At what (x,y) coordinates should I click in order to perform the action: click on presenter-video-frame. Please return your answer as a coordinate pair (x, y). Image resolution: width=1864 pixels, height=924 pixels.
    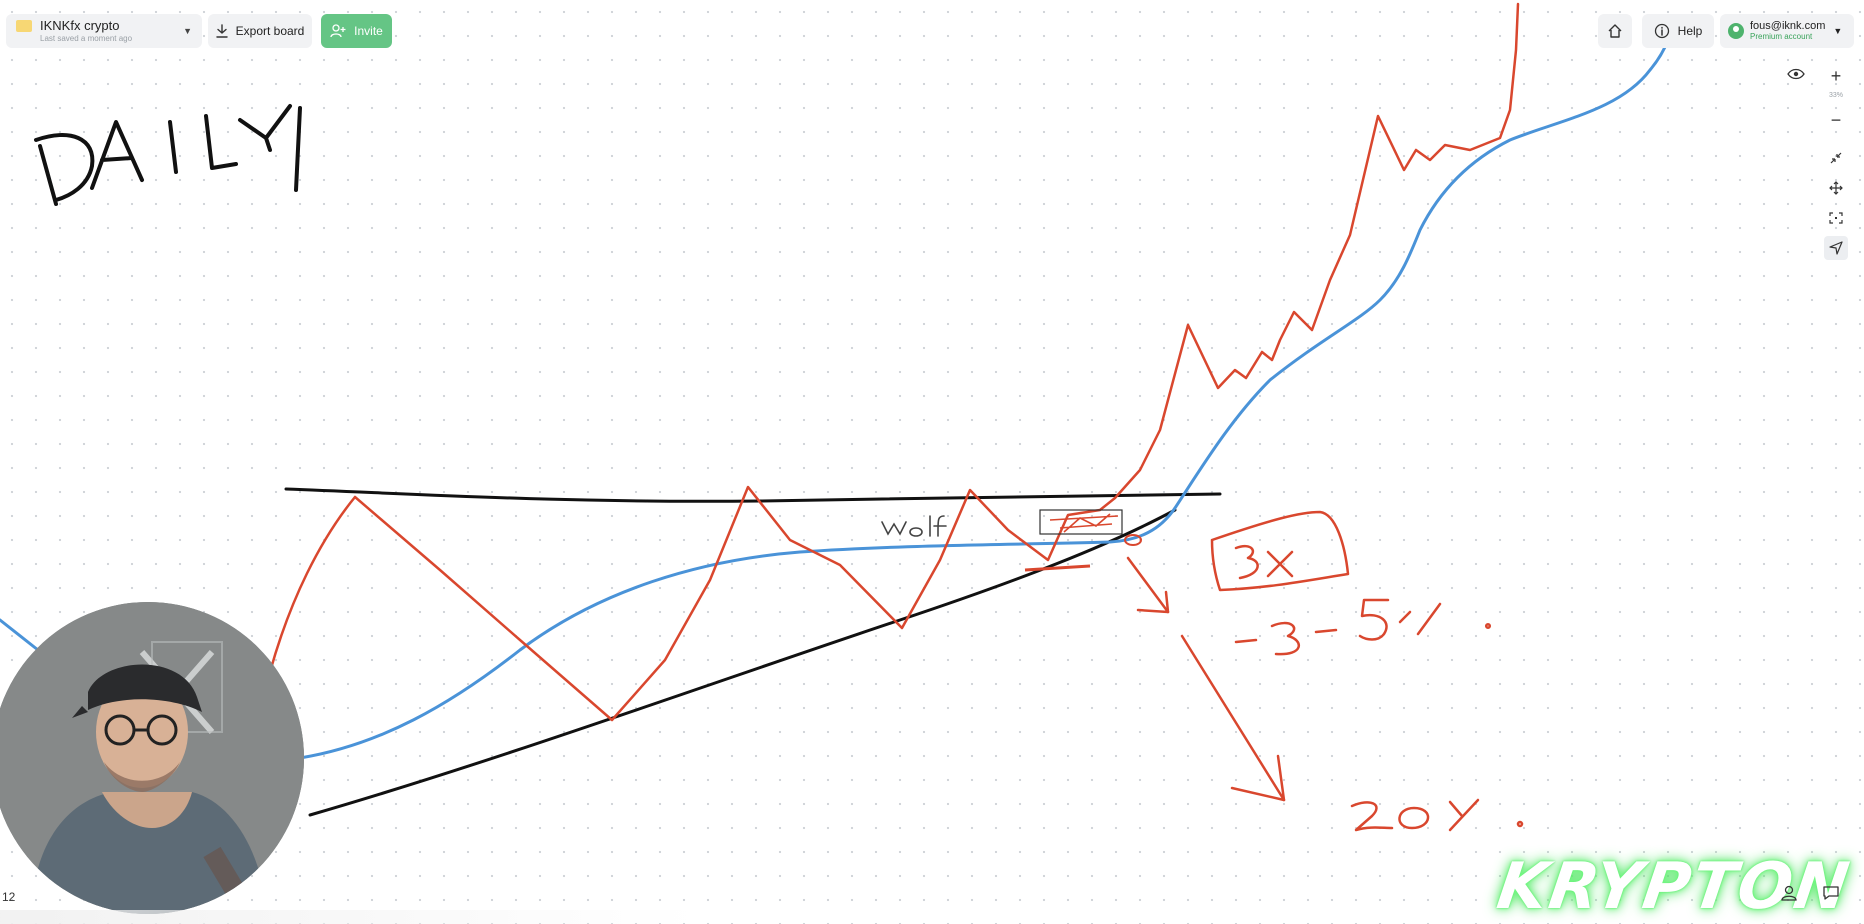
    Looking at the image, I should click on (152, 758).